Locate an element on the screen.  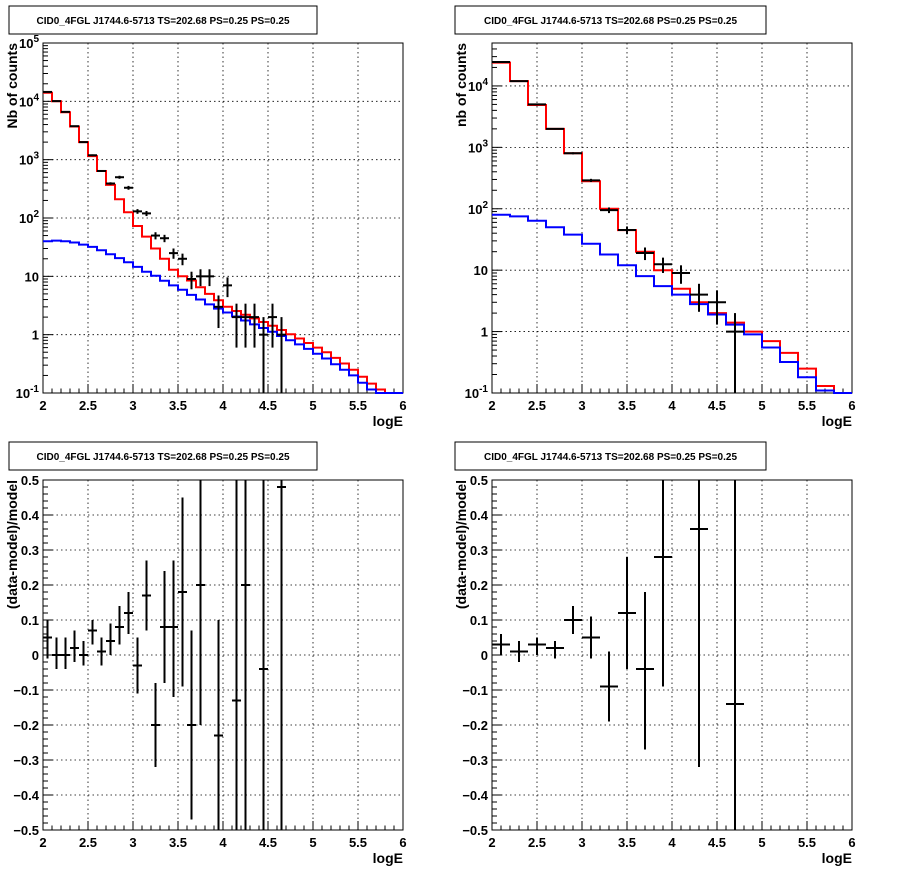
y-tick-label: 0.5 is located at coordinates (30, 480).